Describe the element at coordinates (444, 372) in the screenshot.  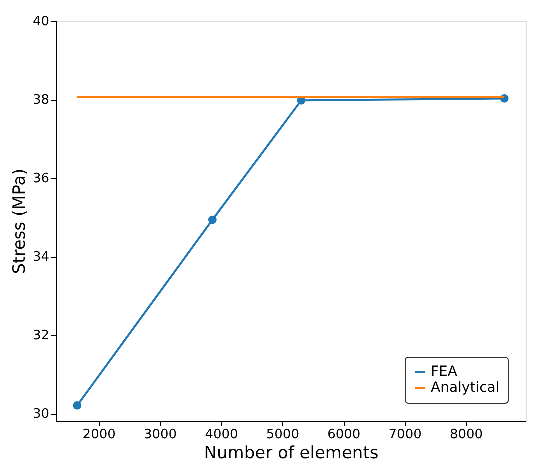
I see `legend-label: FEA` at that location.